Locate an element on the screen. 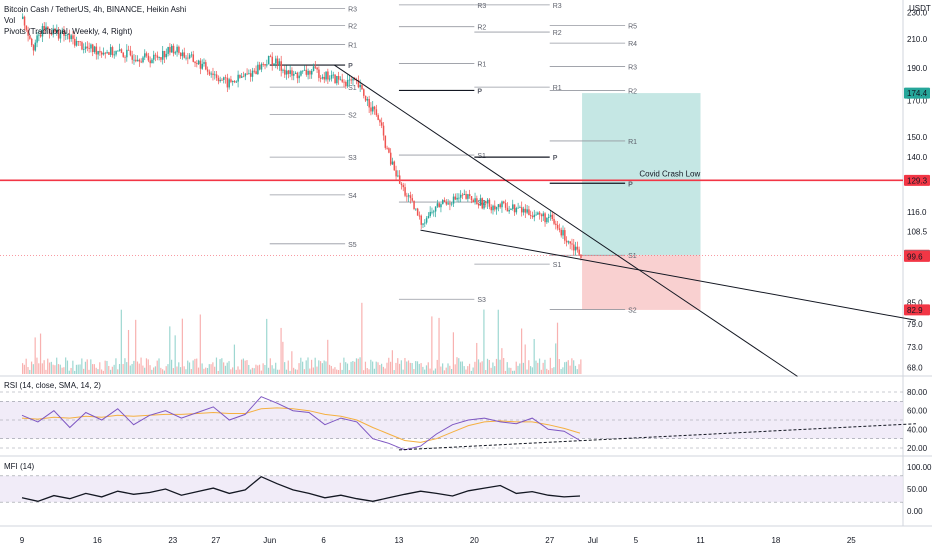 The image size is (932, 550). rsi-tick-label: 40.00 is located at coordinates (917, 429).